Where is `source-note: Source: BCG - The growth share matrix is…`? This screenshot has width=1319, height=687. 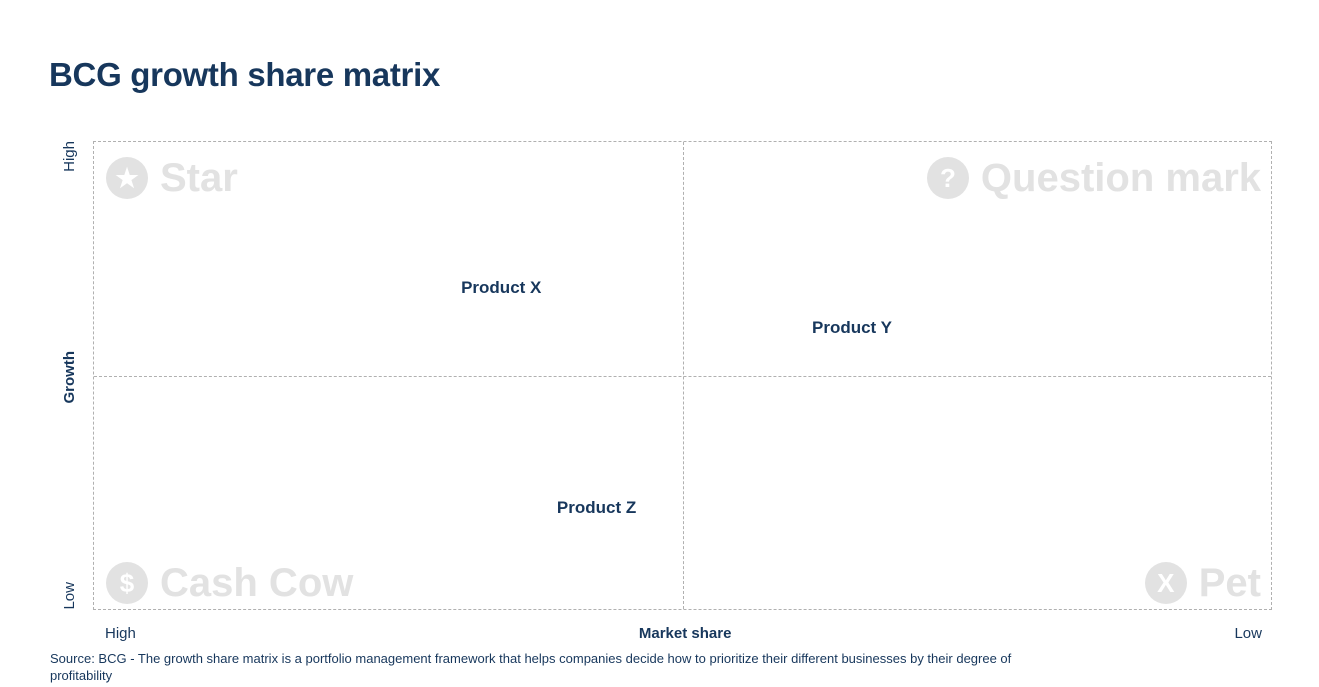 source-note: Source: BCG - The growth share matrix is… is located at coordinates (531, 667).